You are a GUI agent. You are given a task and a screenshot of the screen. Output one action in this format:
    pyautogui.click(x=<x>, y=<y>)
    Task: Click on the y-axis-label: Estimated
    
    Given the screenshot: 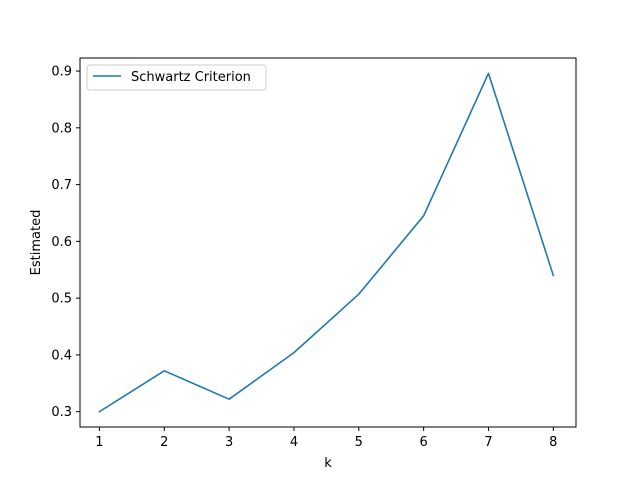 What is the action you would take?
    pyautogui.click(x=36, y=243)
    